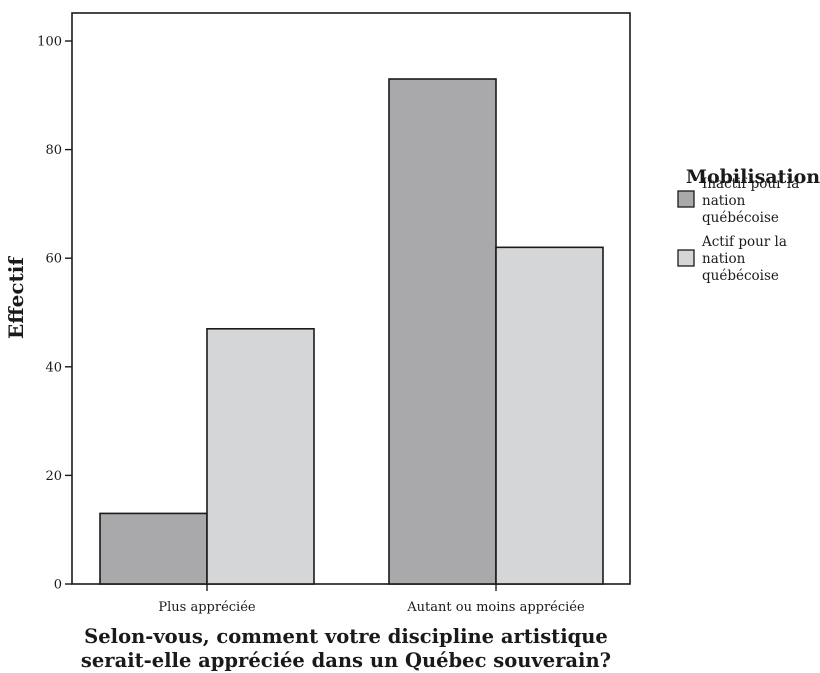 This screenshot has width=820, height=673. What do you see at coordinates (53, 367) in the screenshot?
I see `y-tick-label-40: 40` at bounding box center [53, 367].